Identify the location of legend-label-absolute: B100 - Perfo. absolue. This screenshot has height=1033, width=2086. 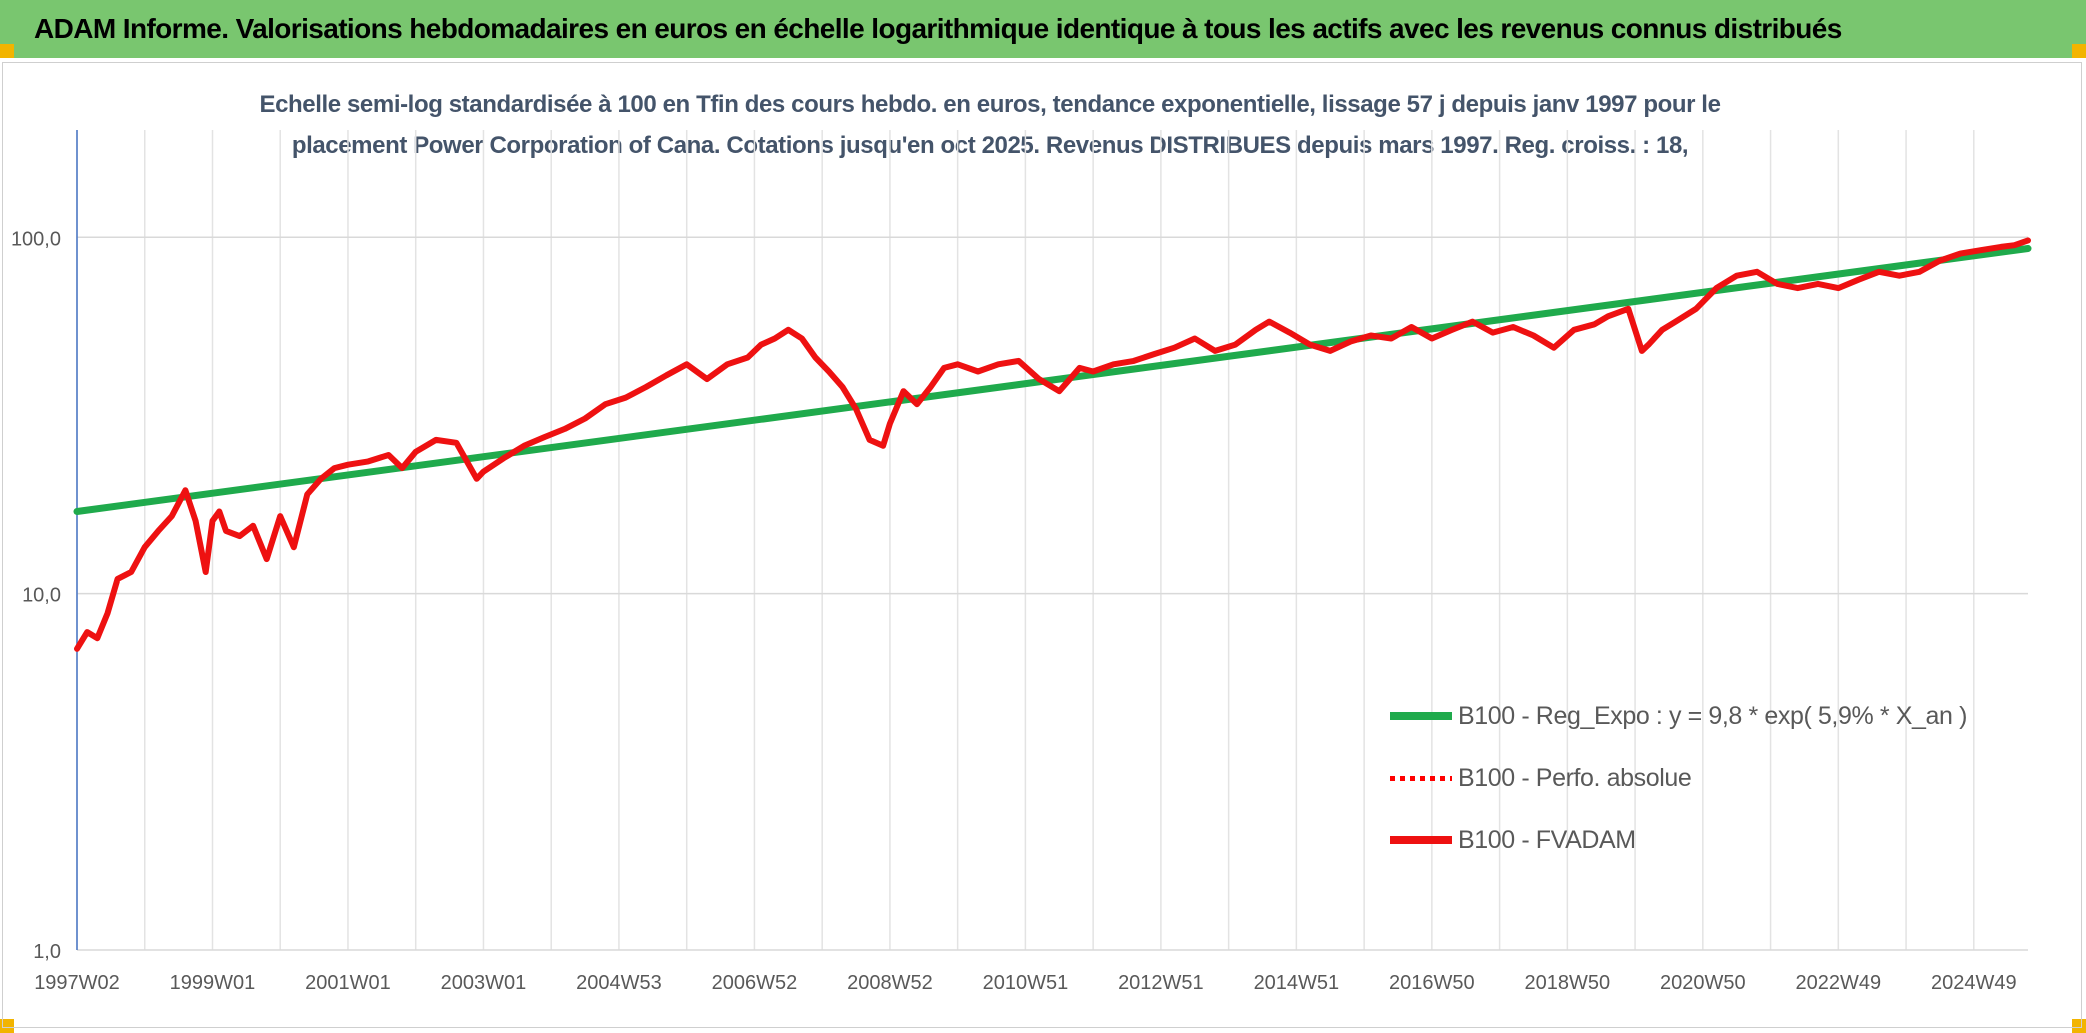
(1575, 777).